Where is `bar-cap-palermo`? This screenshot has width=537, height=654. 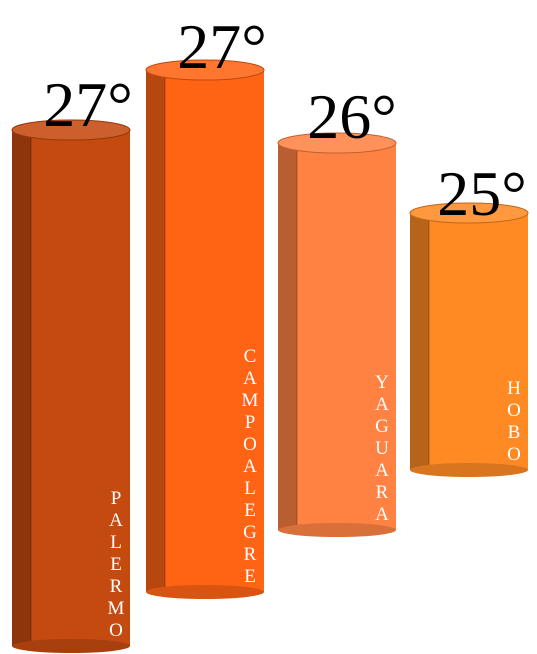
bar-cap-palermo is located at coordinates (71, 130).